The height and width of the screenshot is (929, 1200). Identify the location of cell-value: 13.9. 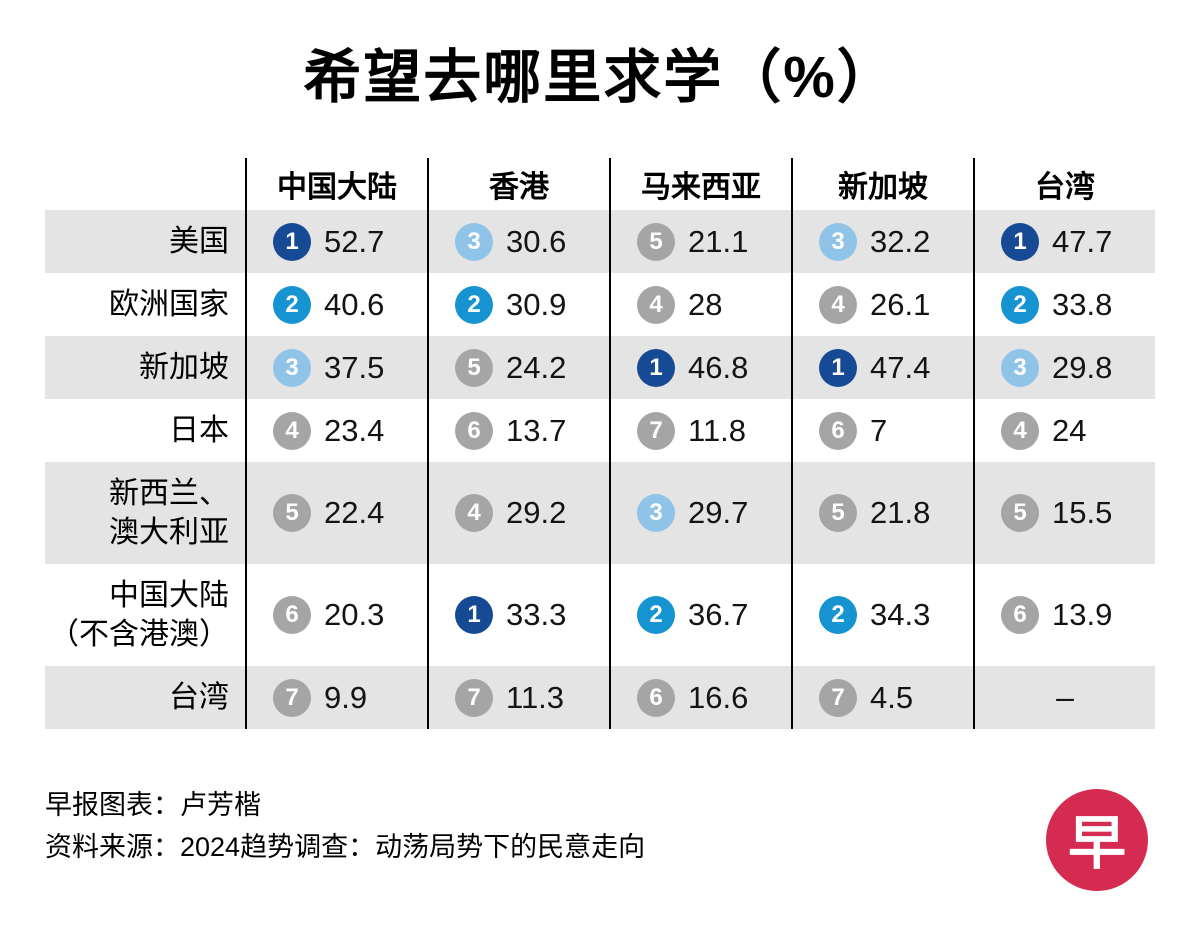
(1082, 614).